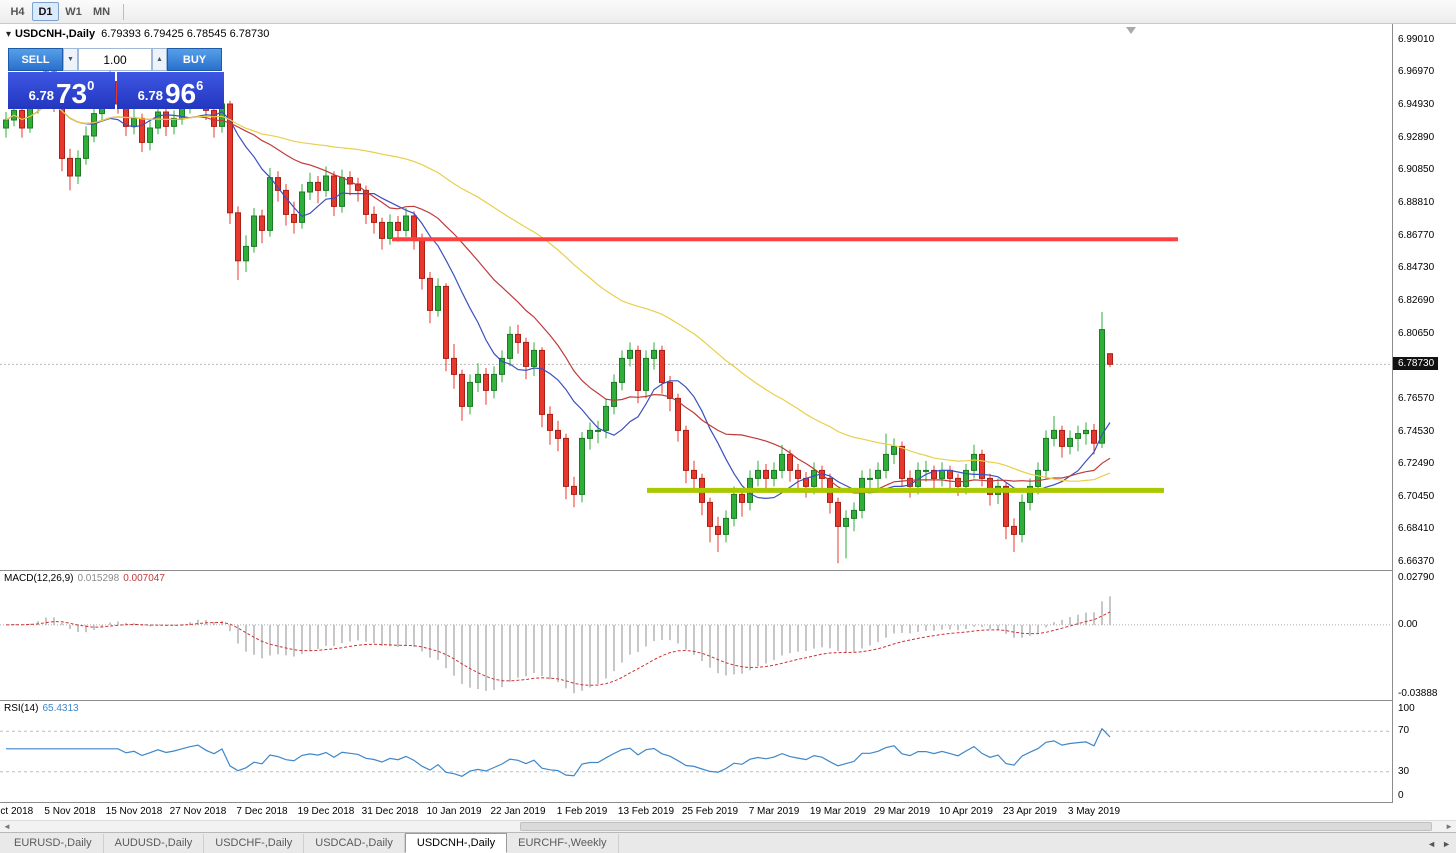 This screenshot has height=853, width=1456. I want to click on date-axis-label: 5 Nov 2018, so click(70, 811).